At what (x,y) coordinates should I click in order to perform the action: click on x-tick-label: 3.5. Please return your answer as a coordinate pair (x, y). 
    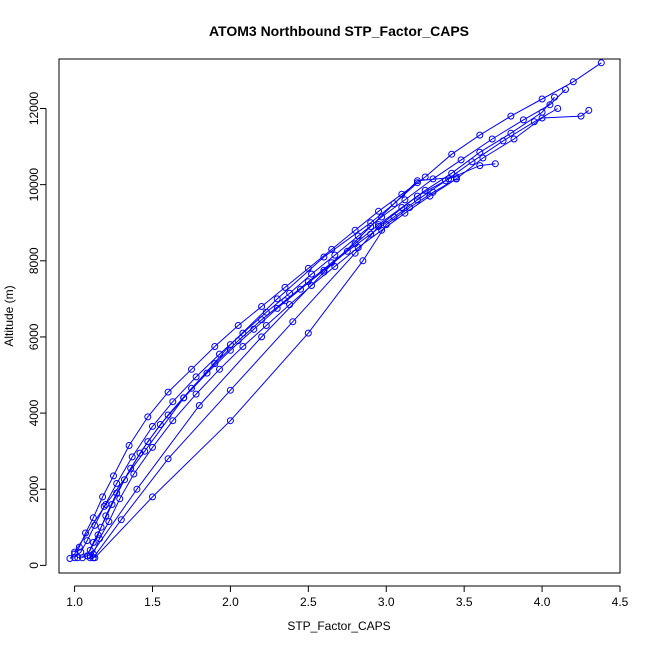
    Looking at the image, I should click on (464, 602).